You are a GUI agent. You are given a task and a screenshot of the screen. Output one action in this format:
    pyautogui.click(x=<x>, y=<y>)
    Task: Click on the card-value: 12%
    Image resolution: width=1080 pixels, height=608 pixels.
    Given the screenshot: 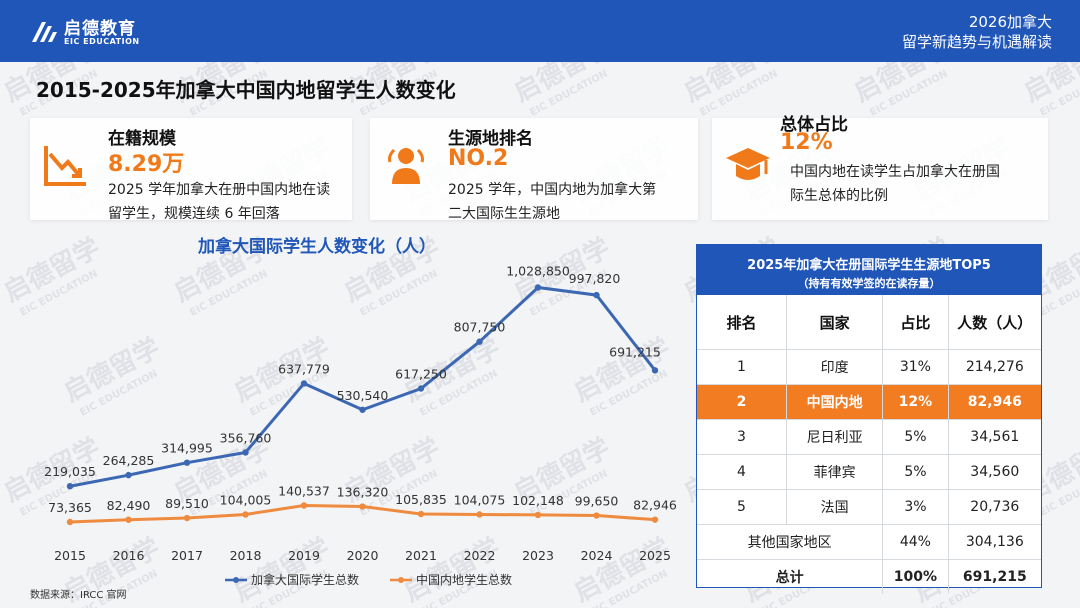 What is the action you would take?
    pyautogui.click(x=806, y=142)
    